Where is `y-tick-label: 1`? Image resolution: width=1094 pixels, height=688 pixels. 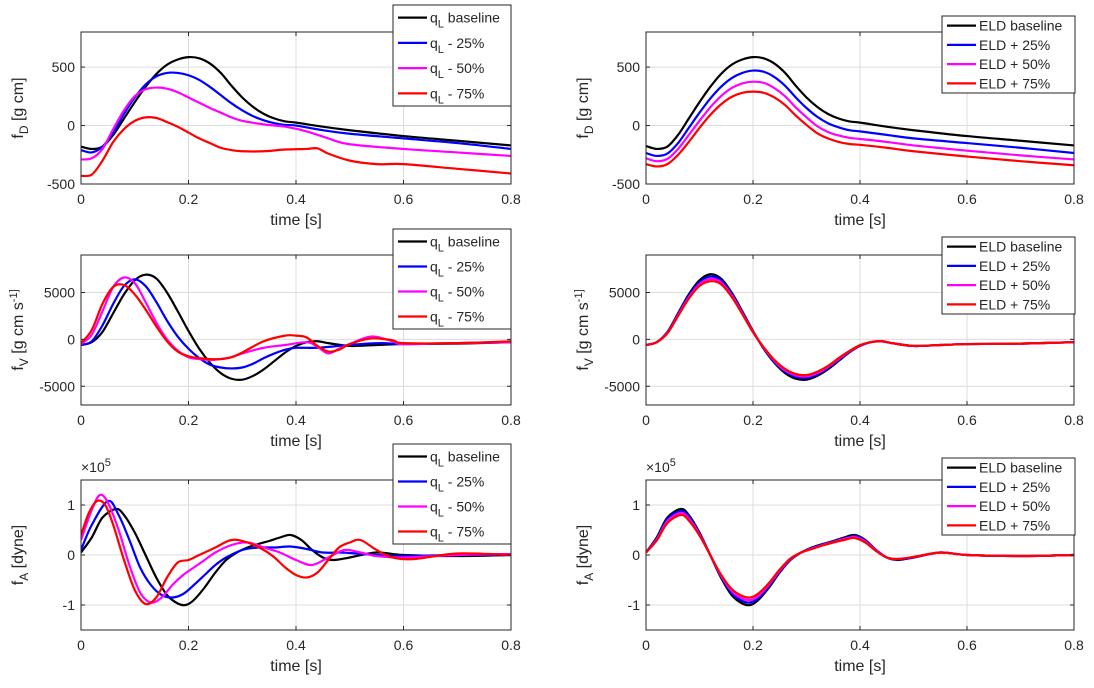
y-tick-label: 1 is located at coordinates (636, 505).